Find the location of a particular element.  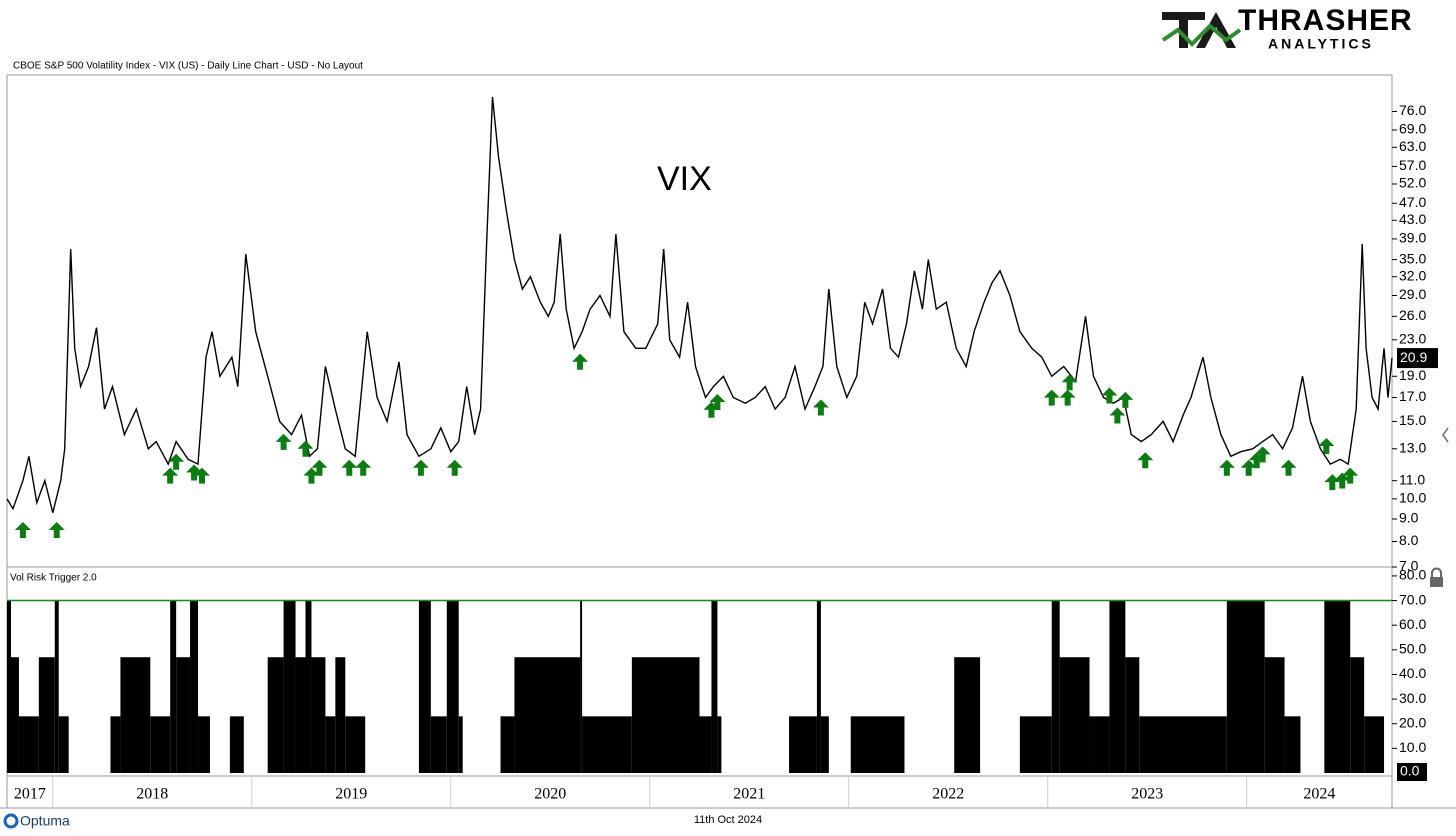

x-tick-label: 2019 is located at coordinates (351, 794).